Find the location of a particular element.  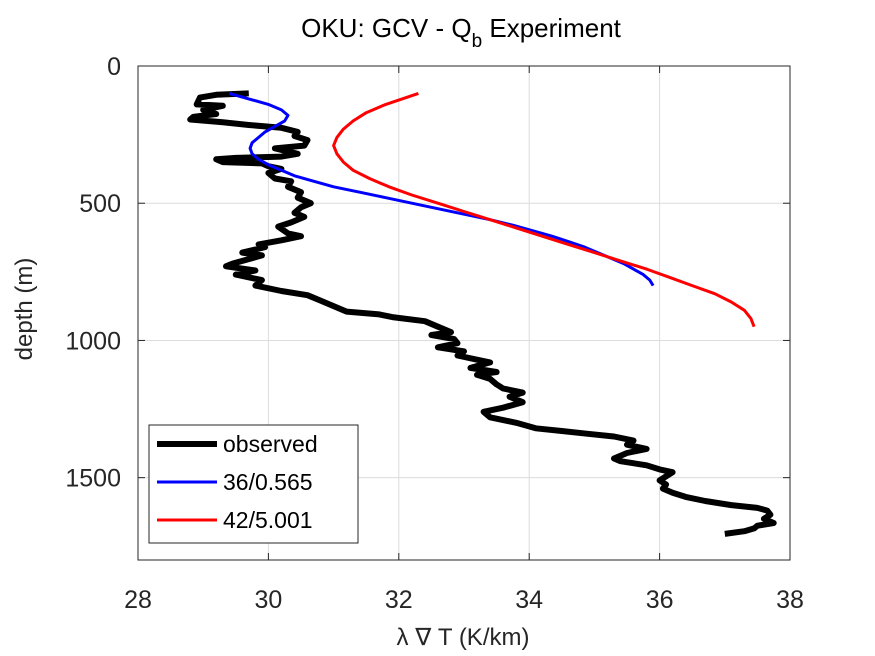

legend-label: 36/0.565 is located at coordinates (268, 482).